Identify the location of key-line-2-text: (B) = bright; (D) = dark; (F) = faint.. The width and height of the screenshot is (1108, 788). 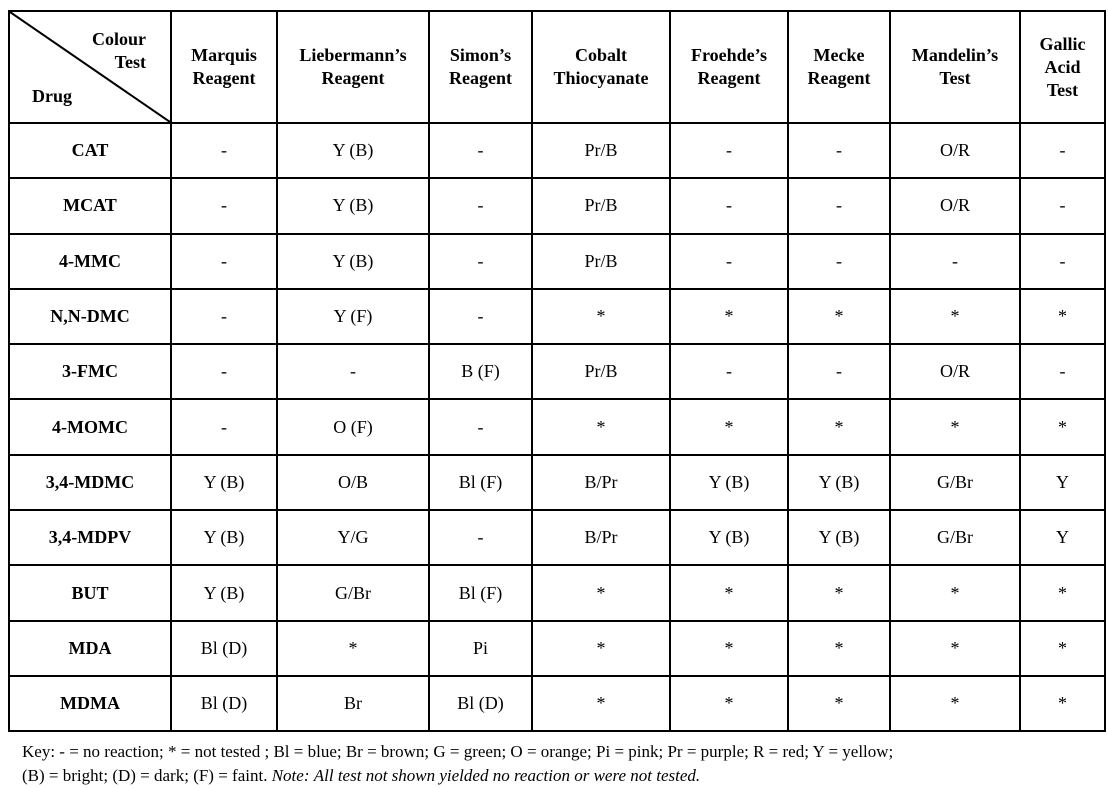
(145, 775).